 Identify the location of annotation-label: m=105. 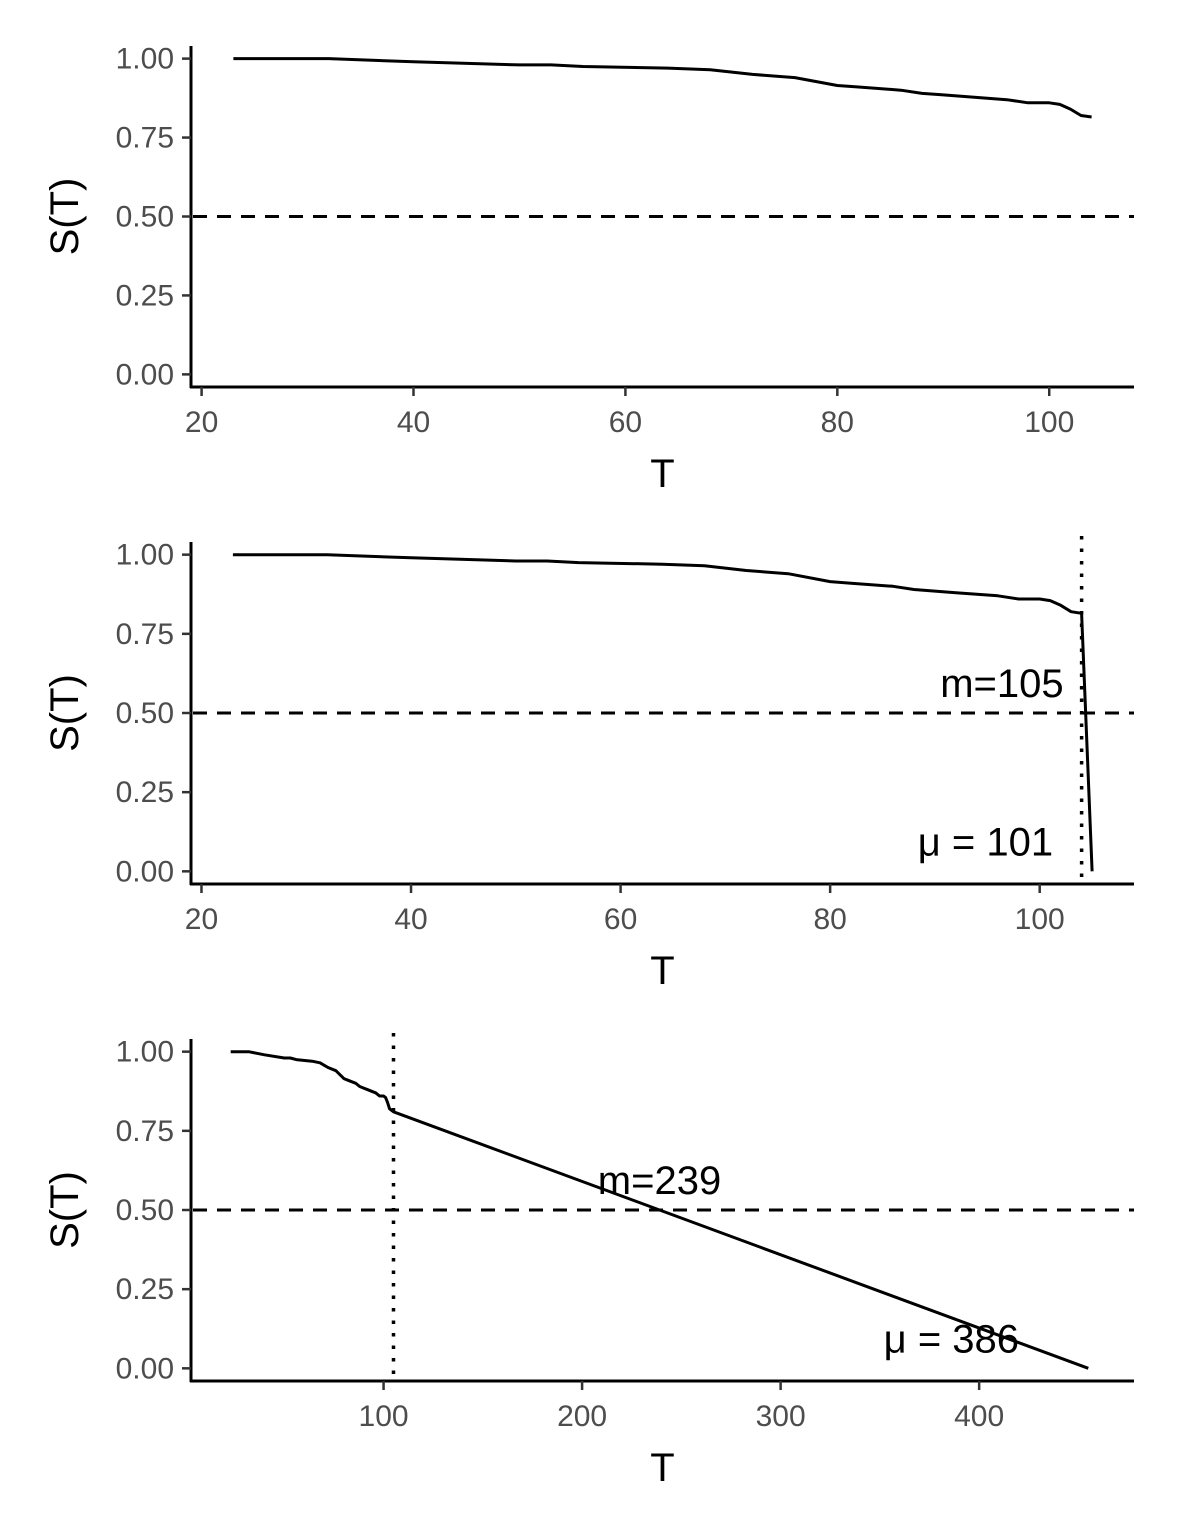
(1001, 684).